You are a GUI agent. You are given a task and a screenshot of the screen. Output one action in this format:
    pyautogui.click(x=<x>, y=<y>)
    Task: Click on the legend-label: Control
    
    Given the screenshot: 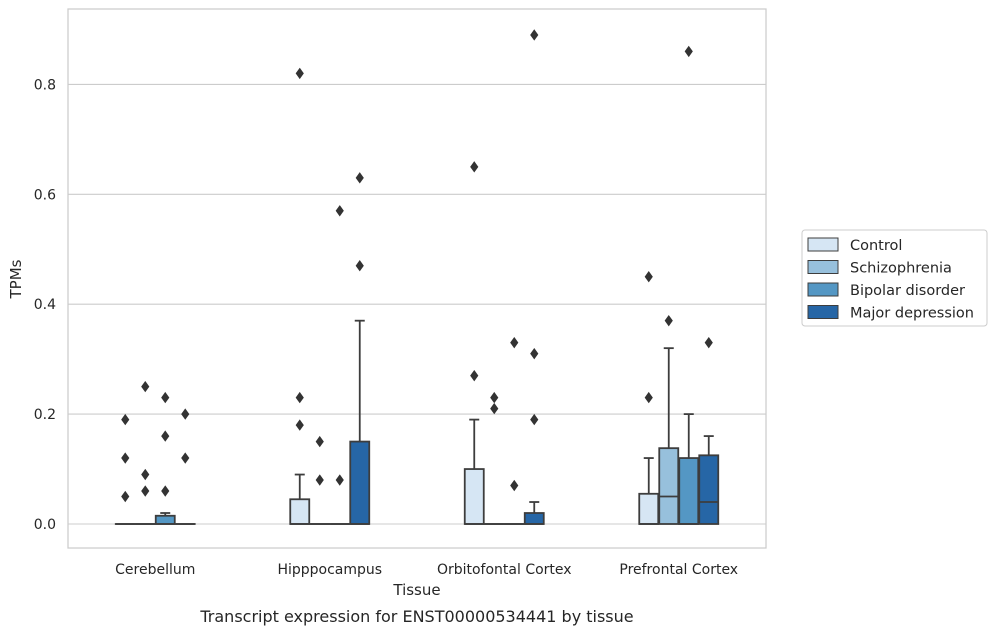 What is the action you would take?
    pyautogui.click(x=876, y=246)
    